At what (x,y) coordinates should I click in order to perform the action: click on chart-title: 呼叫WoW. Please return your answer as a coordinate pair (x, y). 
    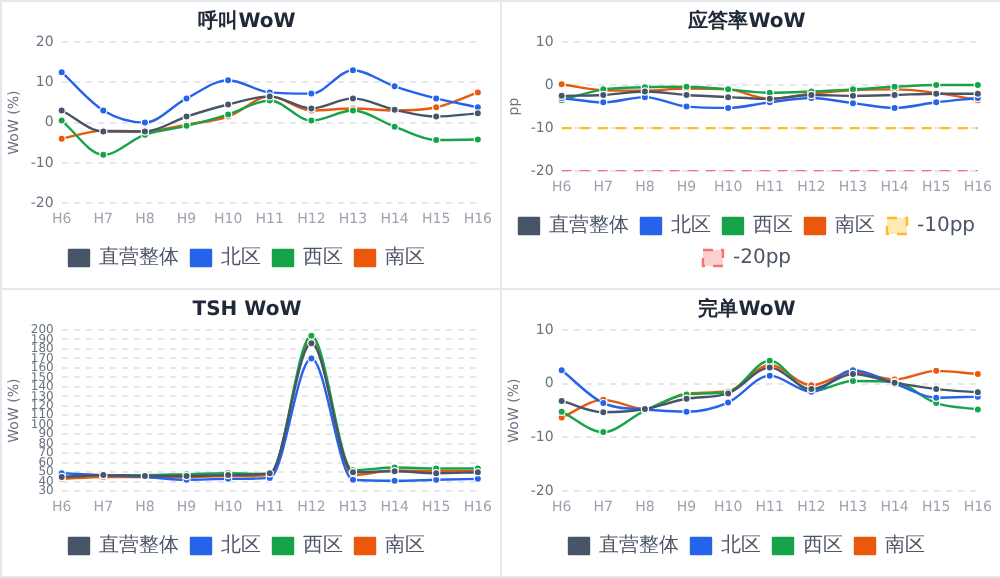
    Looking at the image, I should click on (247, 21).